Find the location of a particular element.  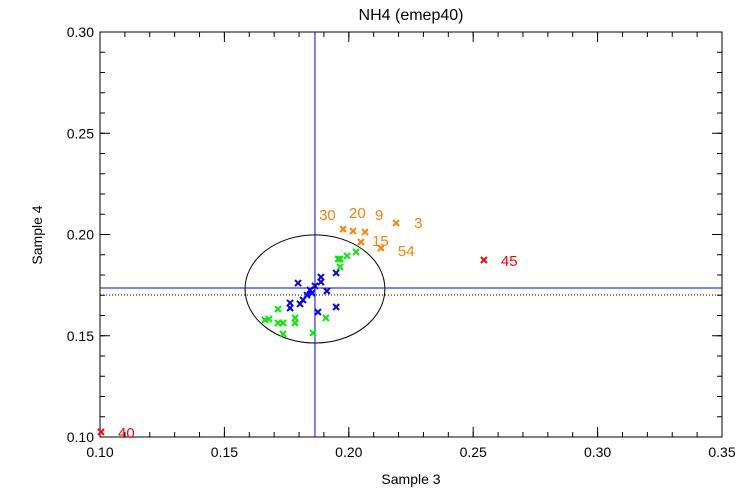

x-tick-label: 0.35 is located at coordinates (721, 452).